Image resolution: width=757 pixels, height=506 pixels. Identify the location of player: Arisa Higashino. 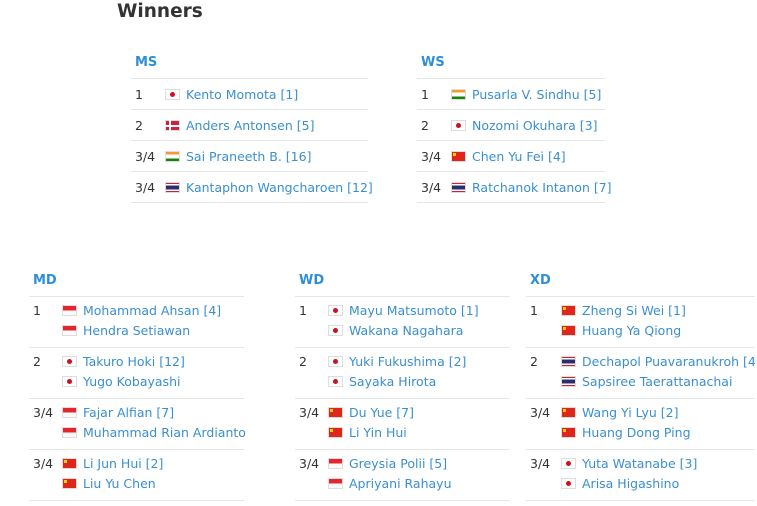
(620, 483).